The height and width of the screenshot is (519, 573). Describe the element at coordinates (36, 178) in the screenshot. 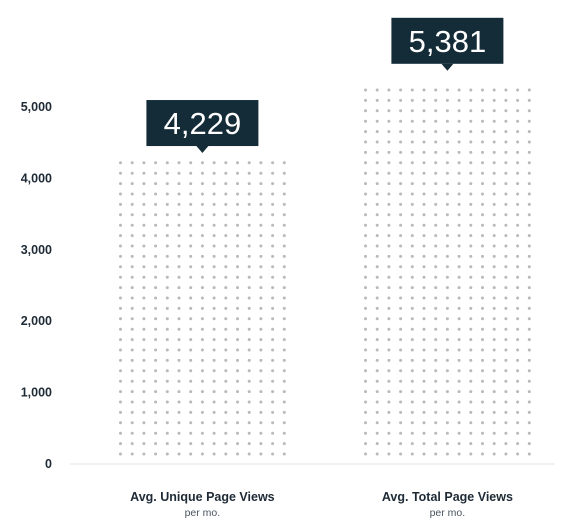

I see `y-tick-label: 4,000` at that location.